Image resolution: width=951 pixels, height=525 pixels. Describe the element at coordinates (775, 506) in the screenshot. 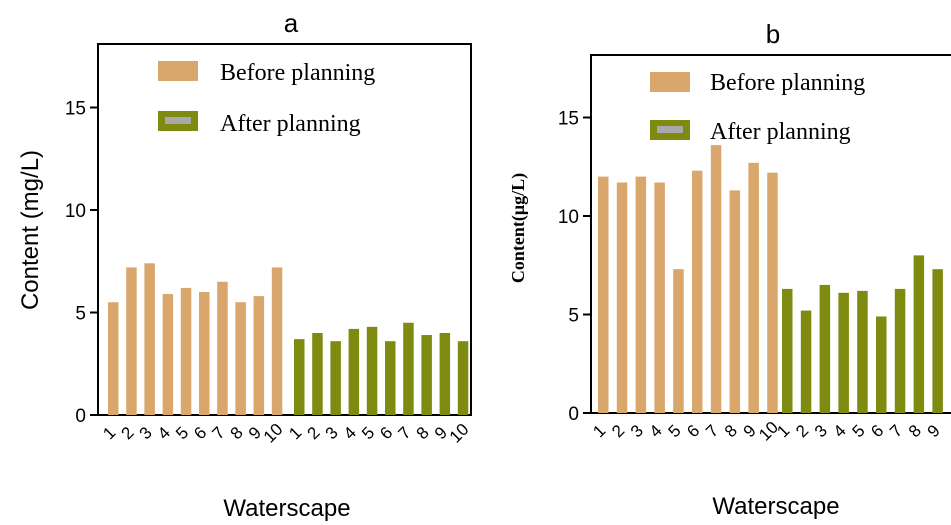

I see `panel-b-xlabel: Waterscape` at that location.